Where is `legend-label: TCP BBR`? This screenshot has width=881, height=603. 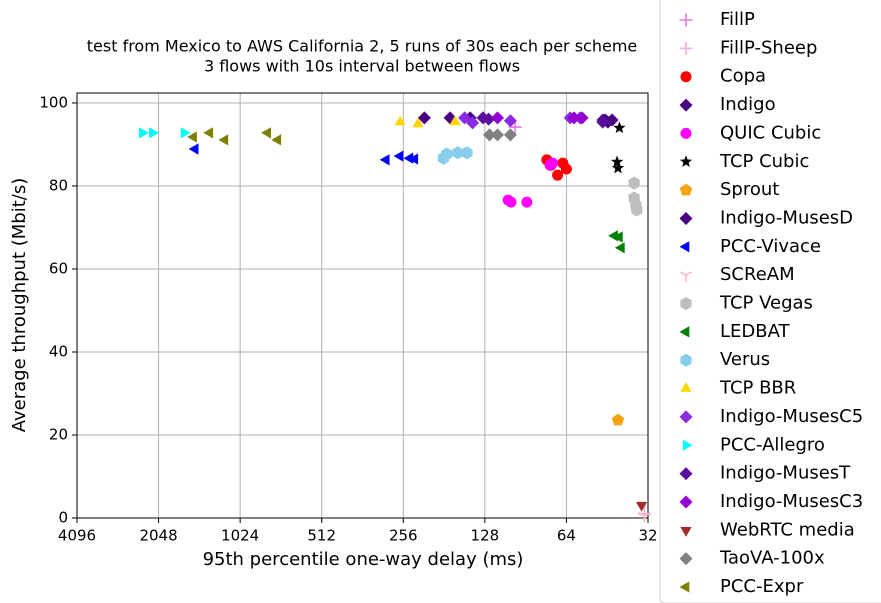 legend-label: TCP BBR is located at coordinates (757, 388).